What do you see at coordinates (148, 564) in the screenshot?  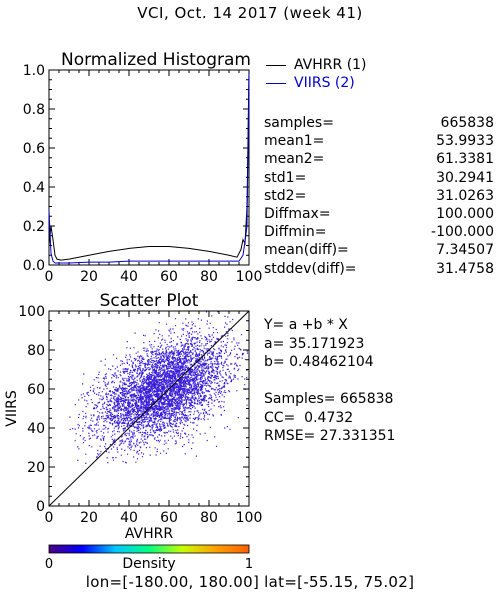 I see `colorbar-title: Density` at bounding box center [148, 564].